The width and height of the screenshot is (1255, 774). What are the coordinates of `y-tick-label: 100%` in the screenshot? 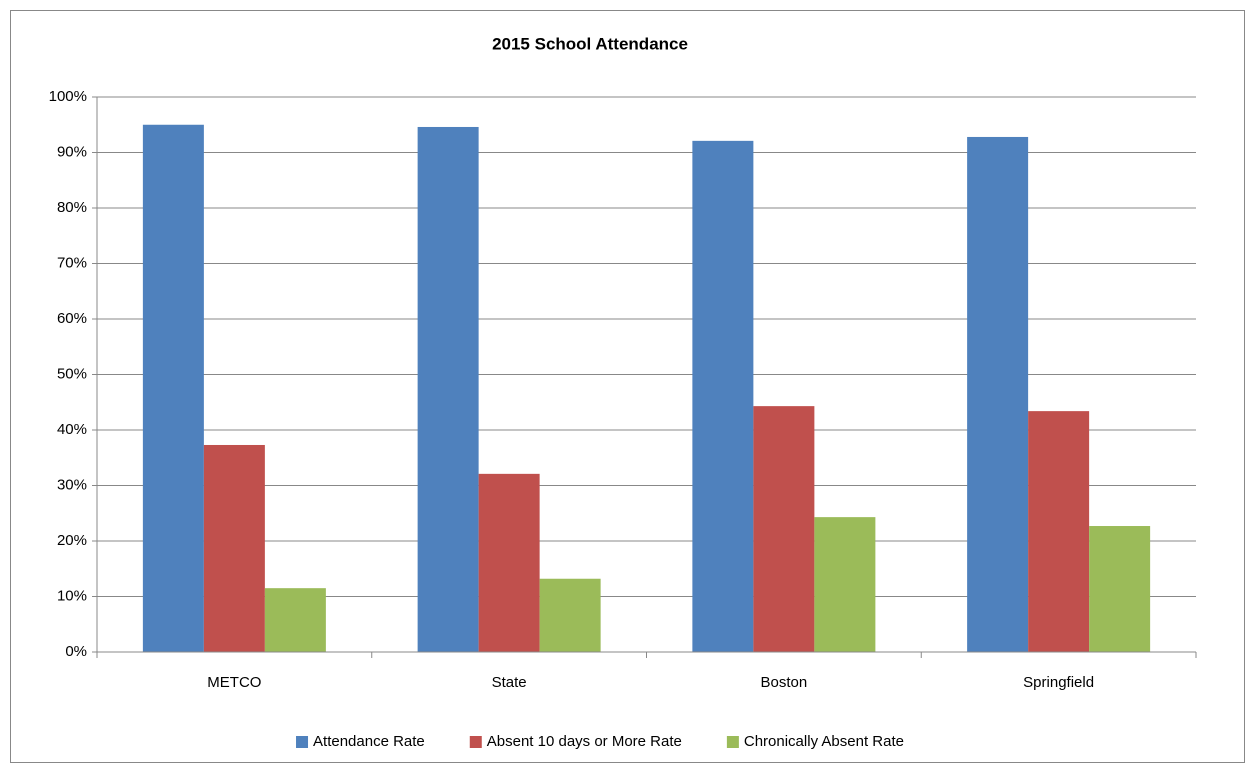 It's located at (68, 96).